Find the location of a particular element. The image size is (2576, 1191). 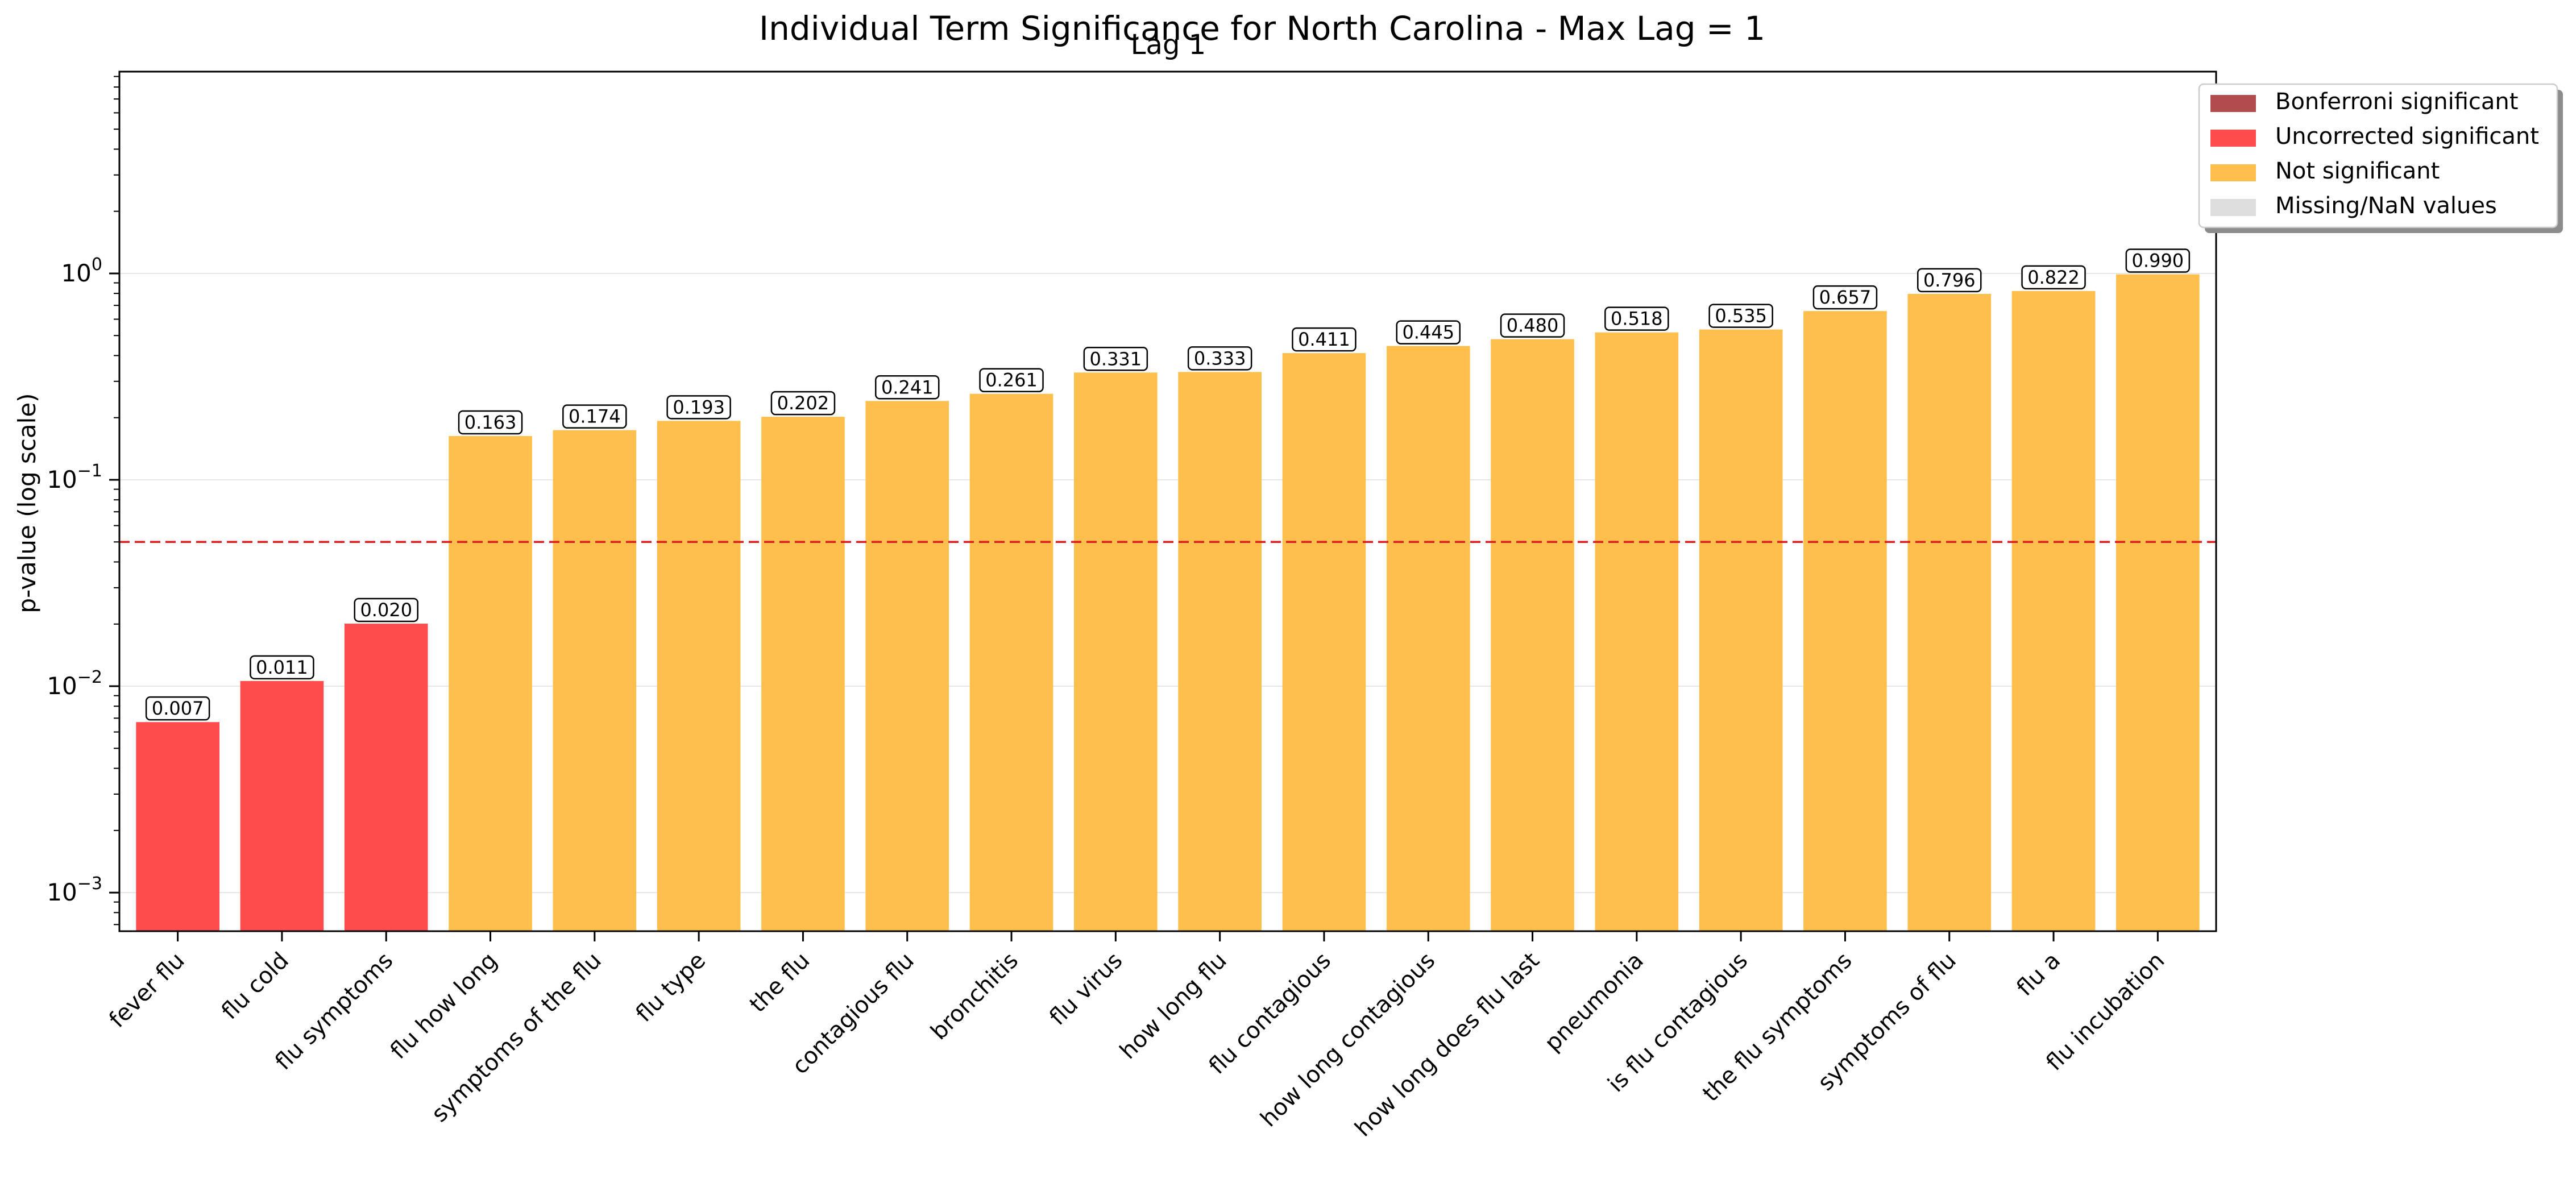

x-tick-label-9: flu virus is located at coordinates (1085, 989).